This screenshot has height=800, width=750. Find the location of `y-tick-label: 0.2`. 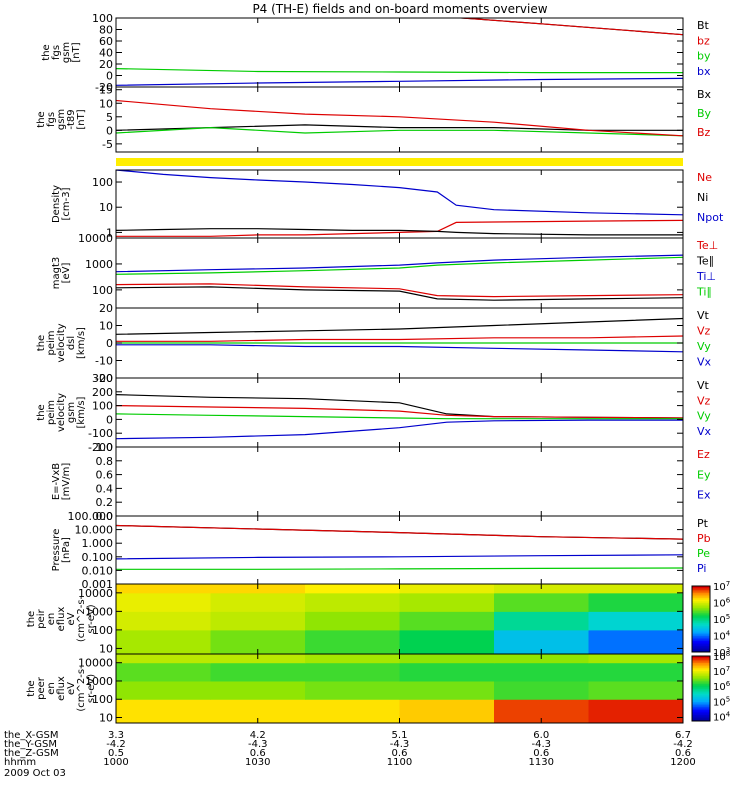

y-tick-label: 0.2 is located at coordinates (105, 502).